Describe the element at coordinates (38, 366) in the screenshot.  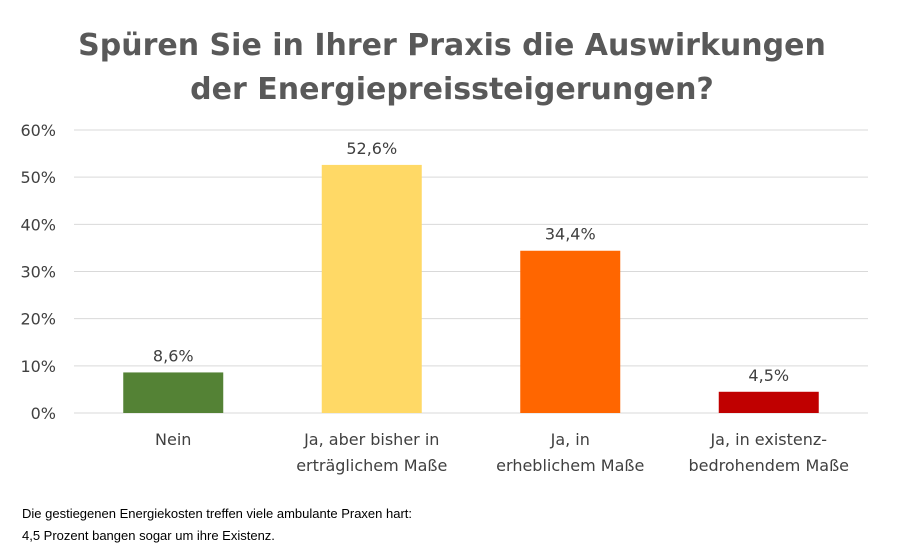
I see `y-tick-label: 10%` at that location.